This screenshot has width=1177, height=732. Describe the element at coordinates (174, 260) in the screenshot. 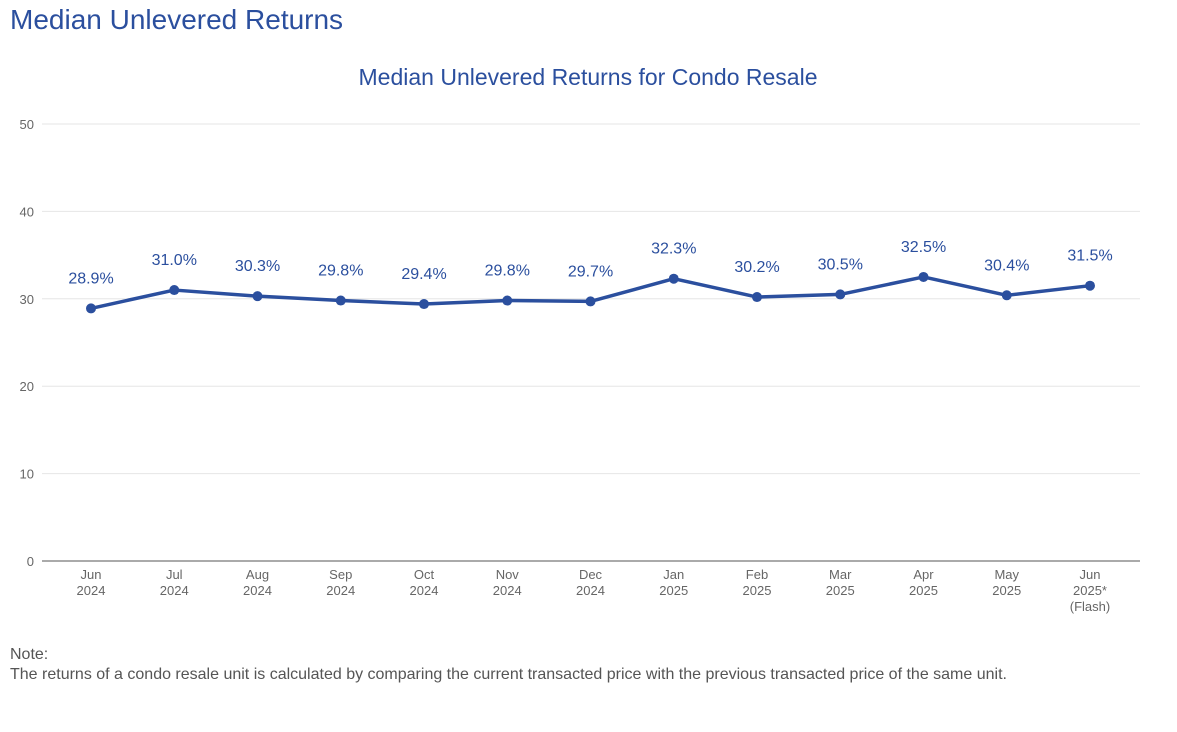

I see `data-label: 31.0%` at that location.